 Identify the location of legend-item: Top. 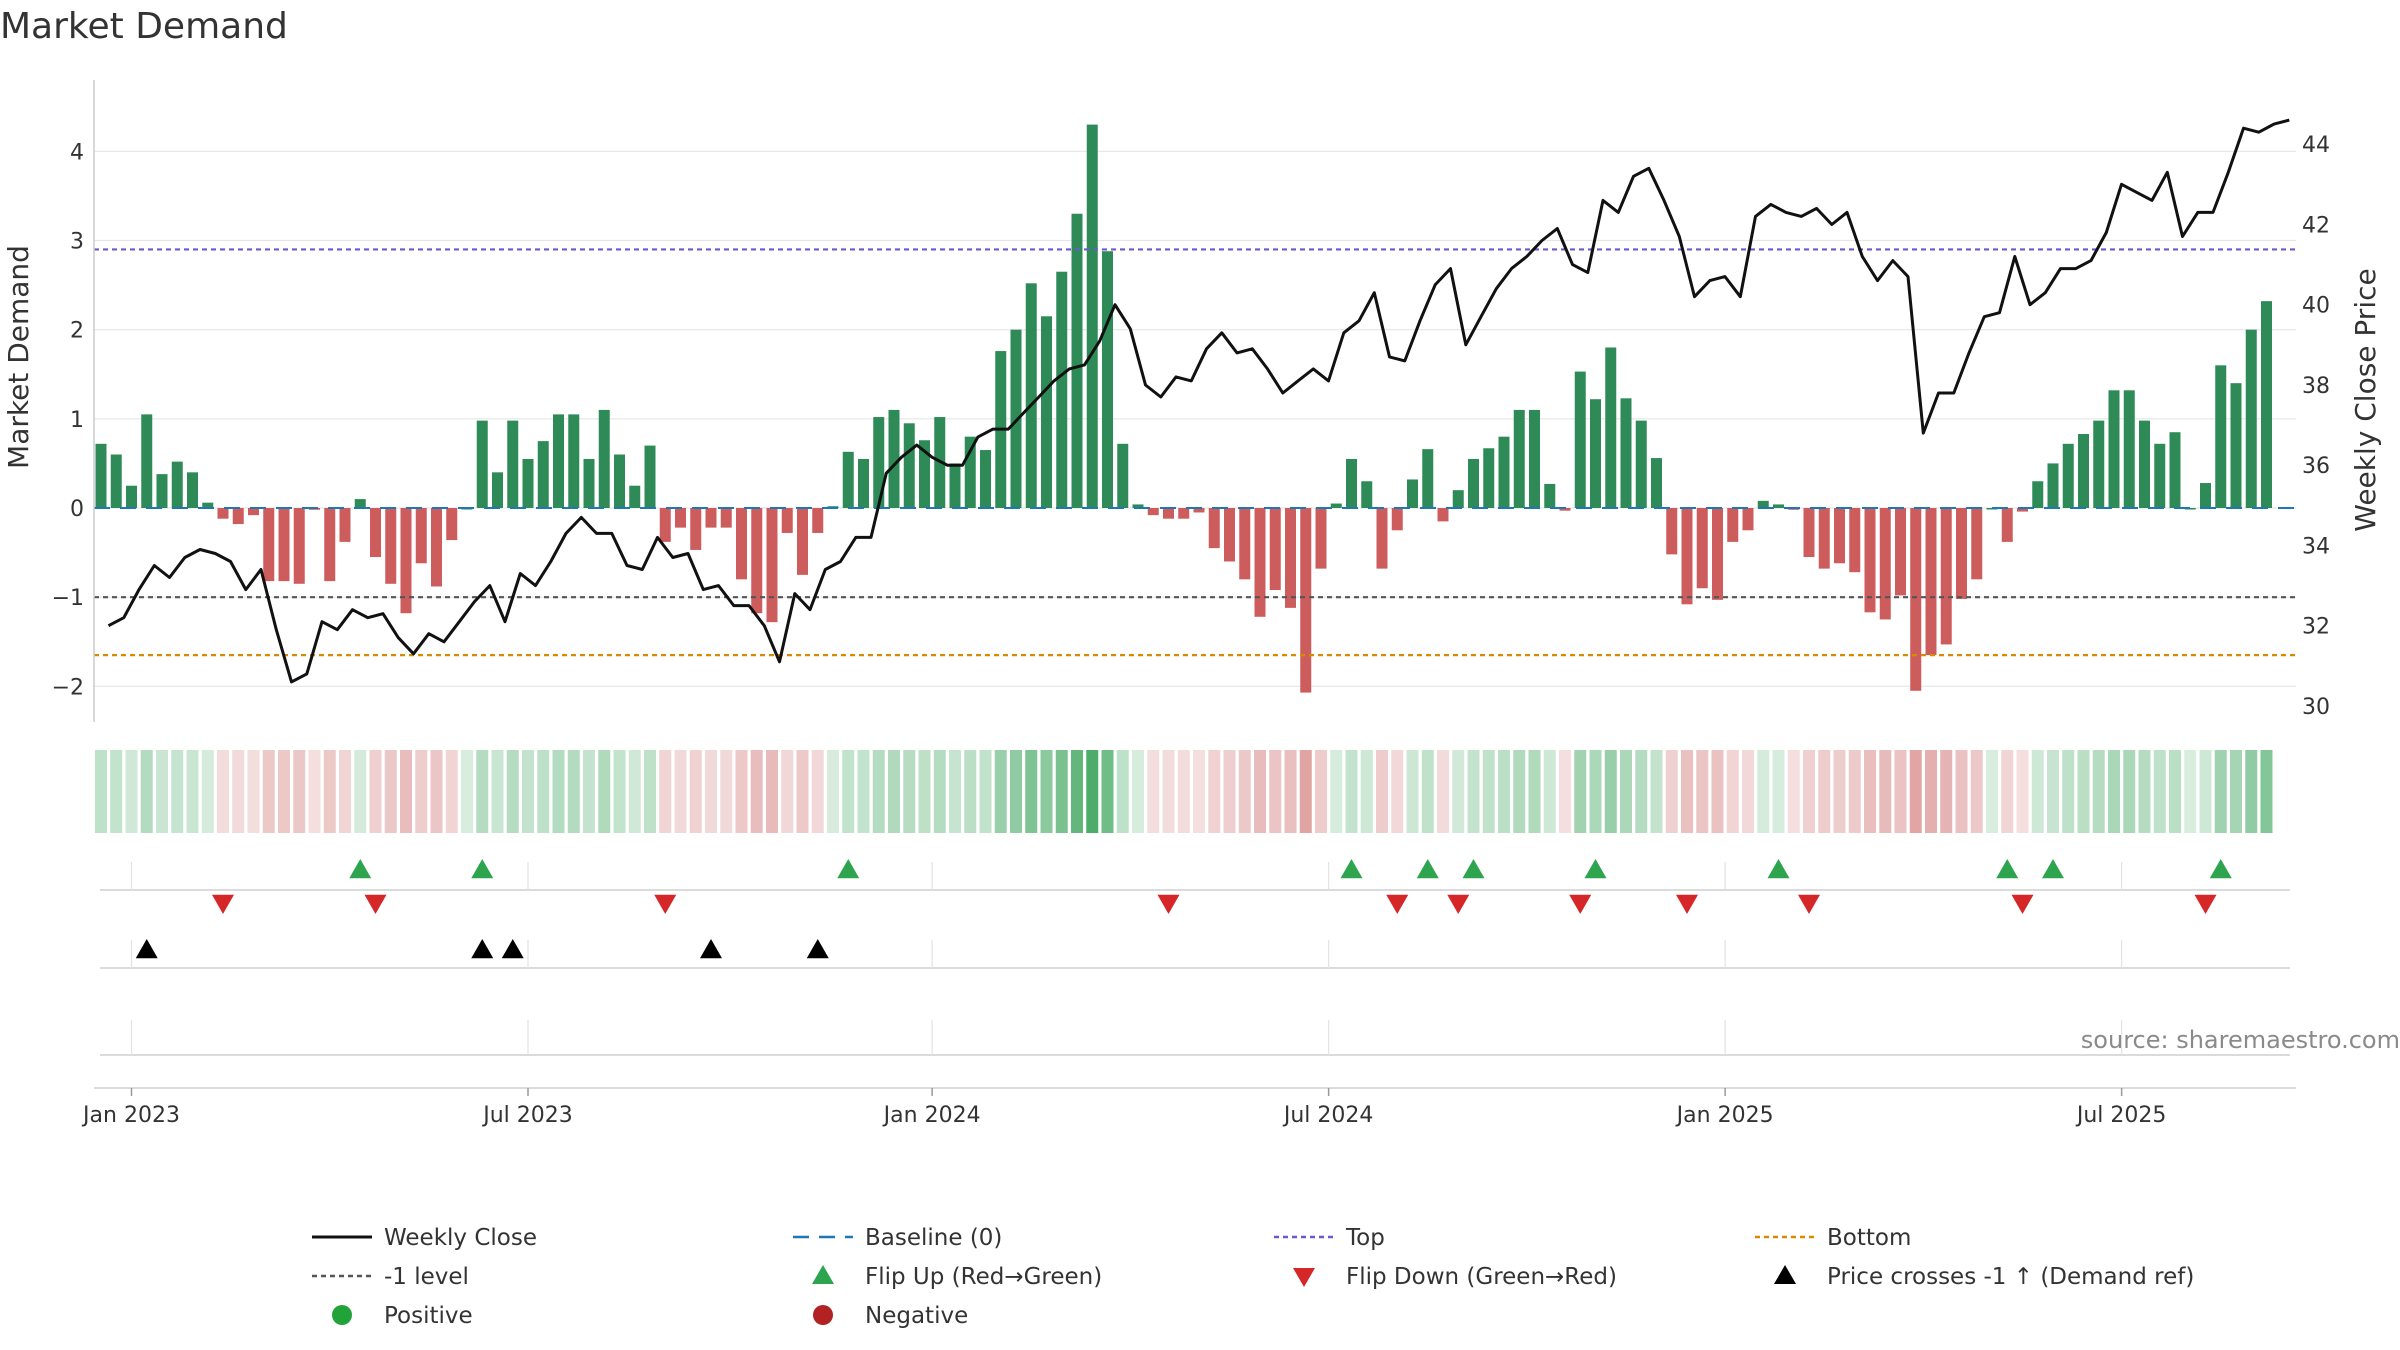
(1329, 1238).